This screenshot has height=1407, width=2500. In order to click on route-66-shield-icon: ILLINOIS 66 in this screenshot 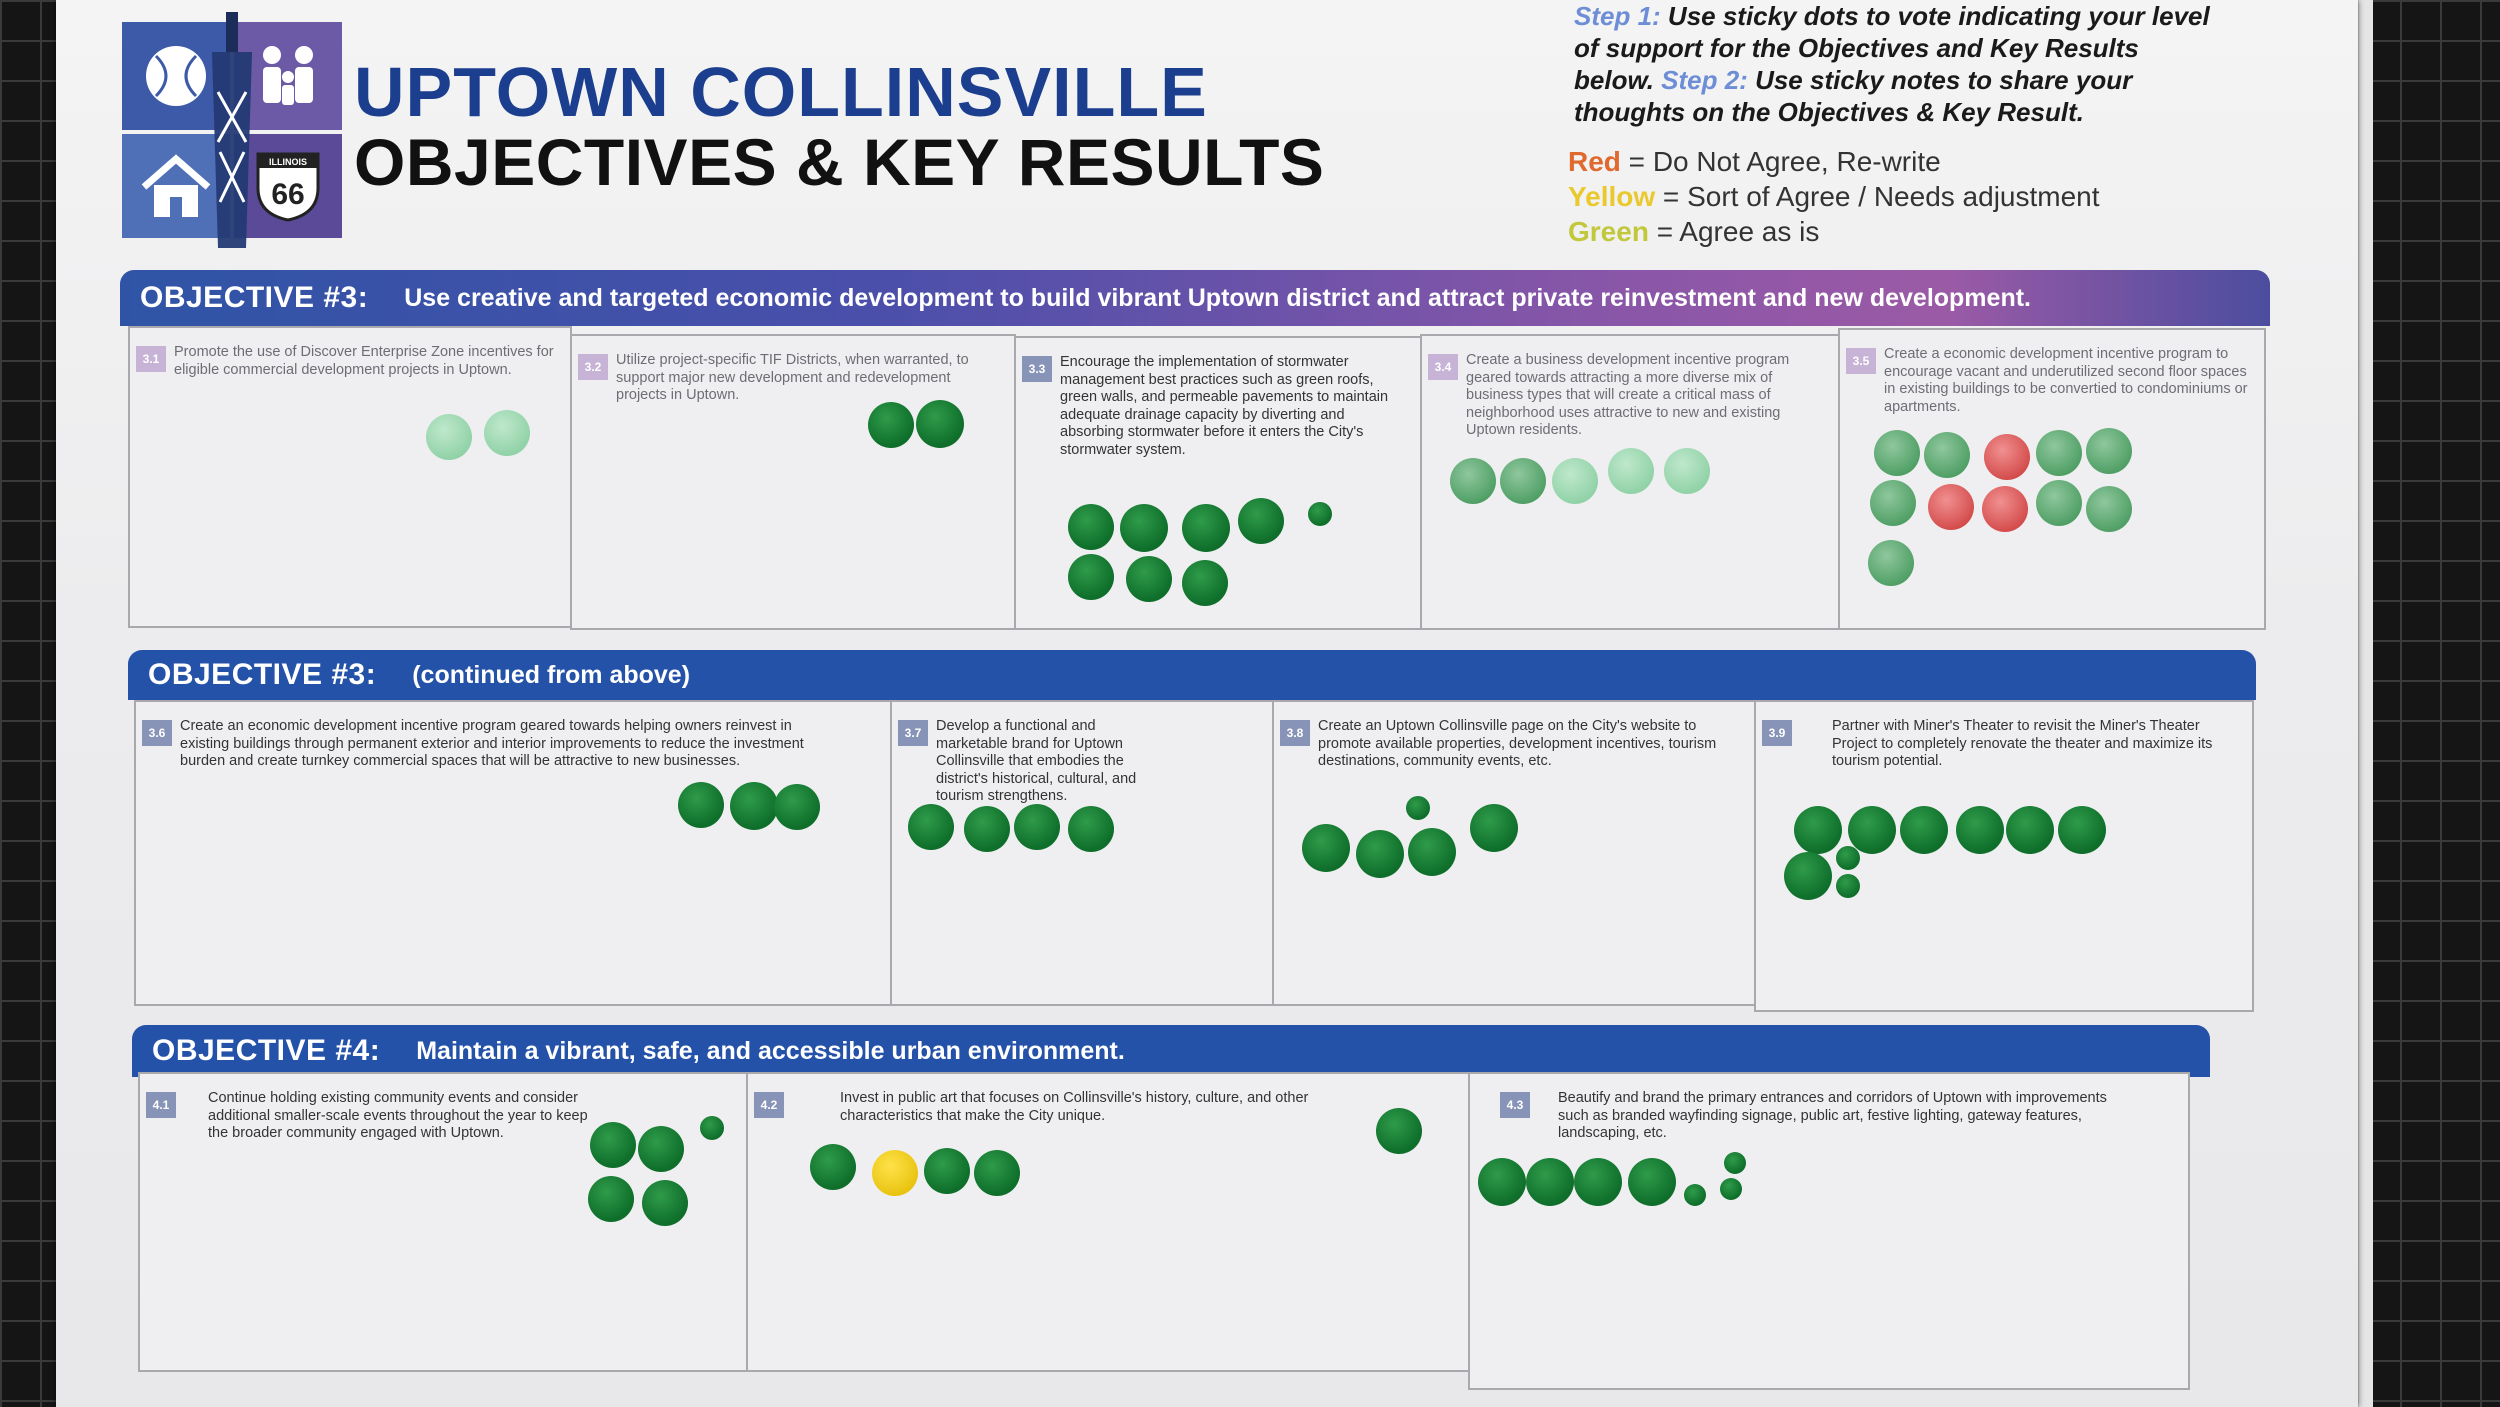, I will do `click(288, 186)`.